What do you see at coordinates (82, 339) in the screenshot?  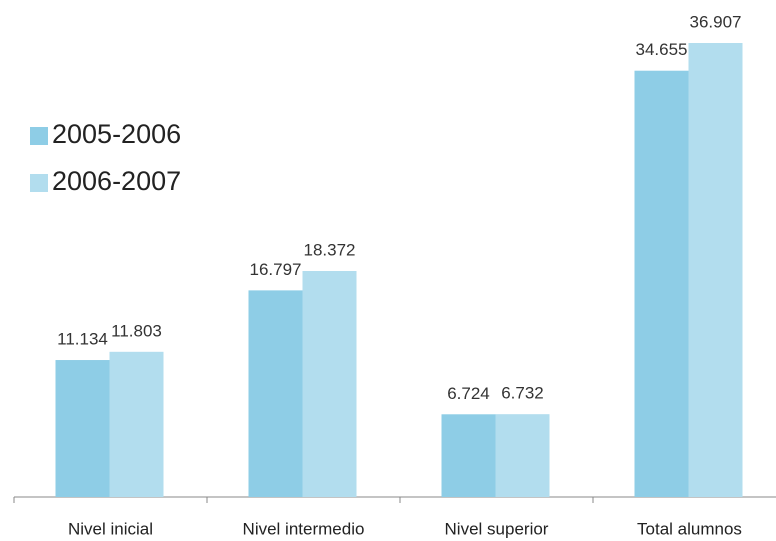 I see `value-label: 11.134` at bounding box center [82, 339].